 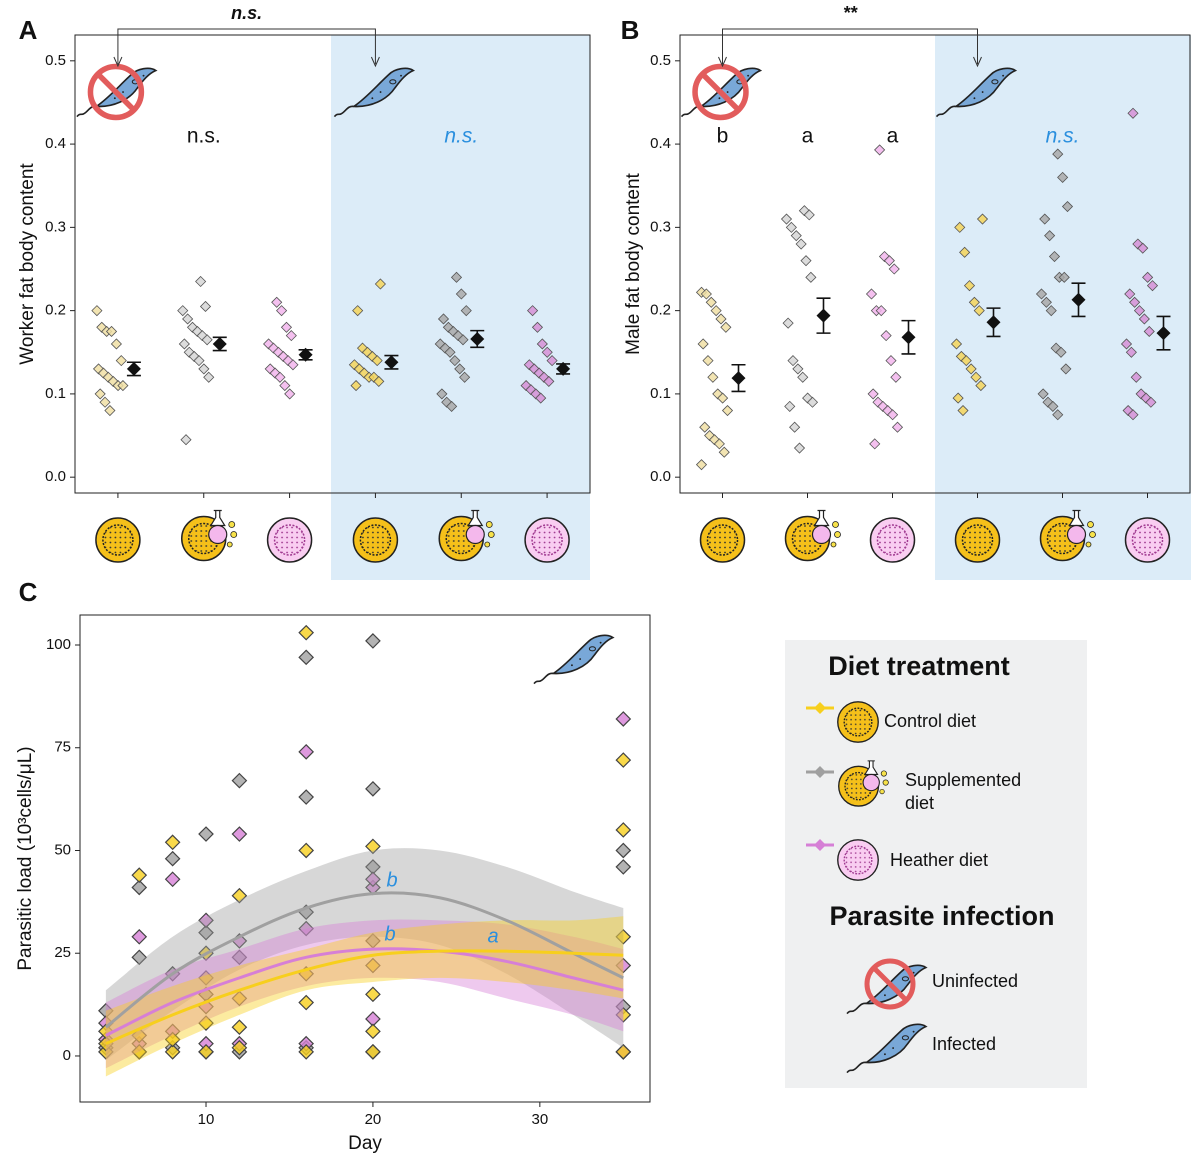 What do you see at coordinates (660, 143) in the screenshot?
I see `y-tick-label: 0.4` at bounding box center [660, 143].